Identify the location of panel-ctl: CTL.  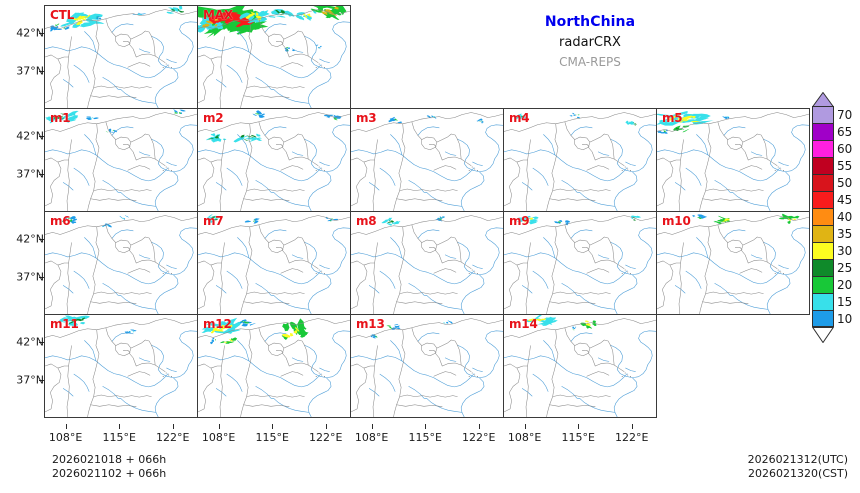
(121, 57).